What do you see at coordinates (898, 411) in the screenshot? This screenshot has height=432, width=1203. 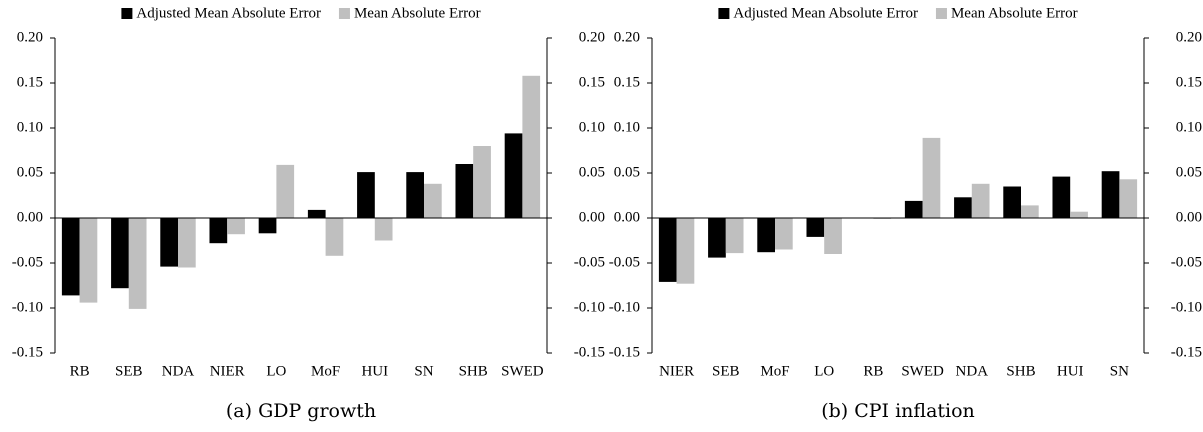 I see `caption: (b) CPI inflation` at bounding box center [898, 411].